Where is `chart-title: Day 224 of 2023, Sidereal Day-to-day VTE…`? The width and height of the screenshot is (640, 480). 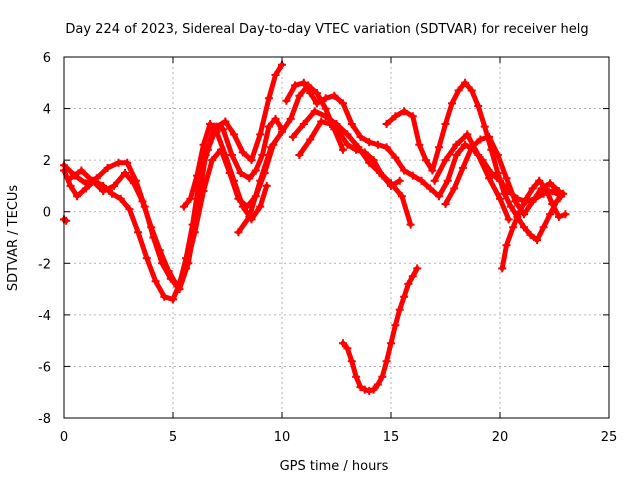
chart-title: Day 224 of 2023, Sidereal Day-to-day VTE… is located at coordinates (326, 29).